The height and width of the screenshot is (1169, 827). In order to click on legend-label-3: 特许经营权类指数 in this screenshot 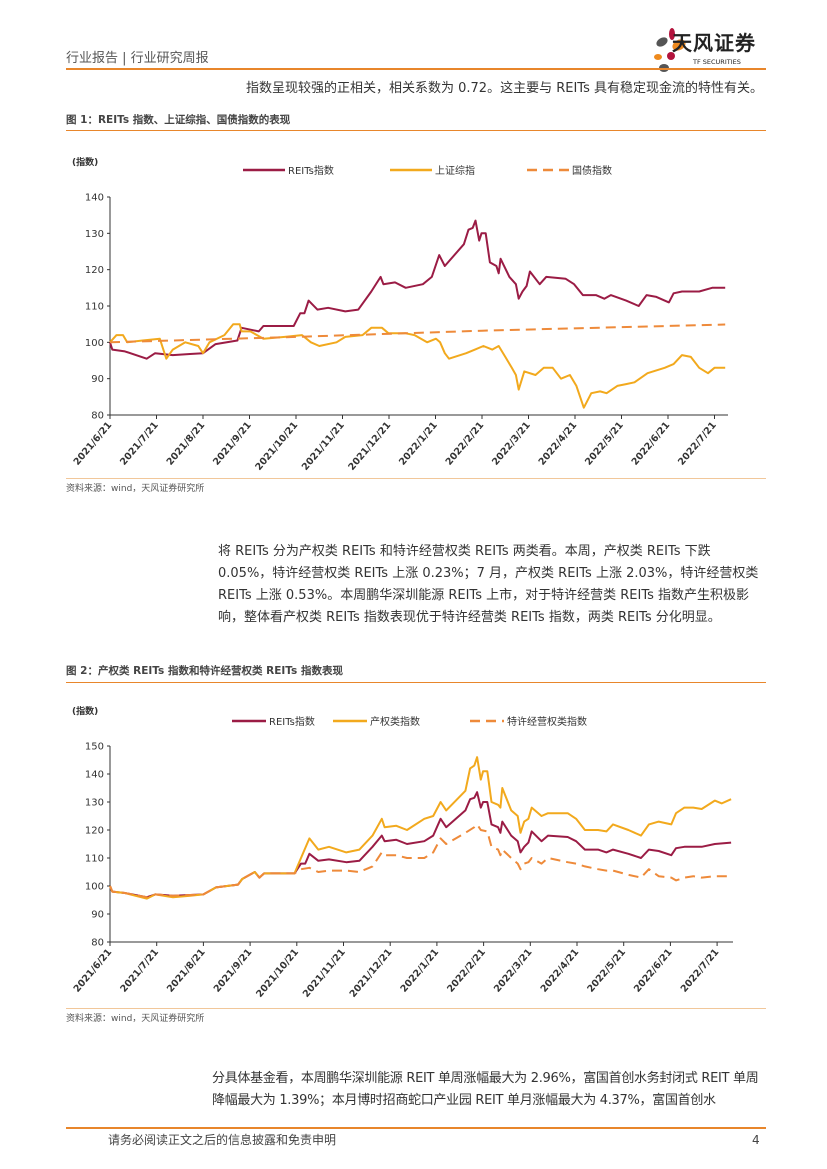, I will do `click(547, 721)`.